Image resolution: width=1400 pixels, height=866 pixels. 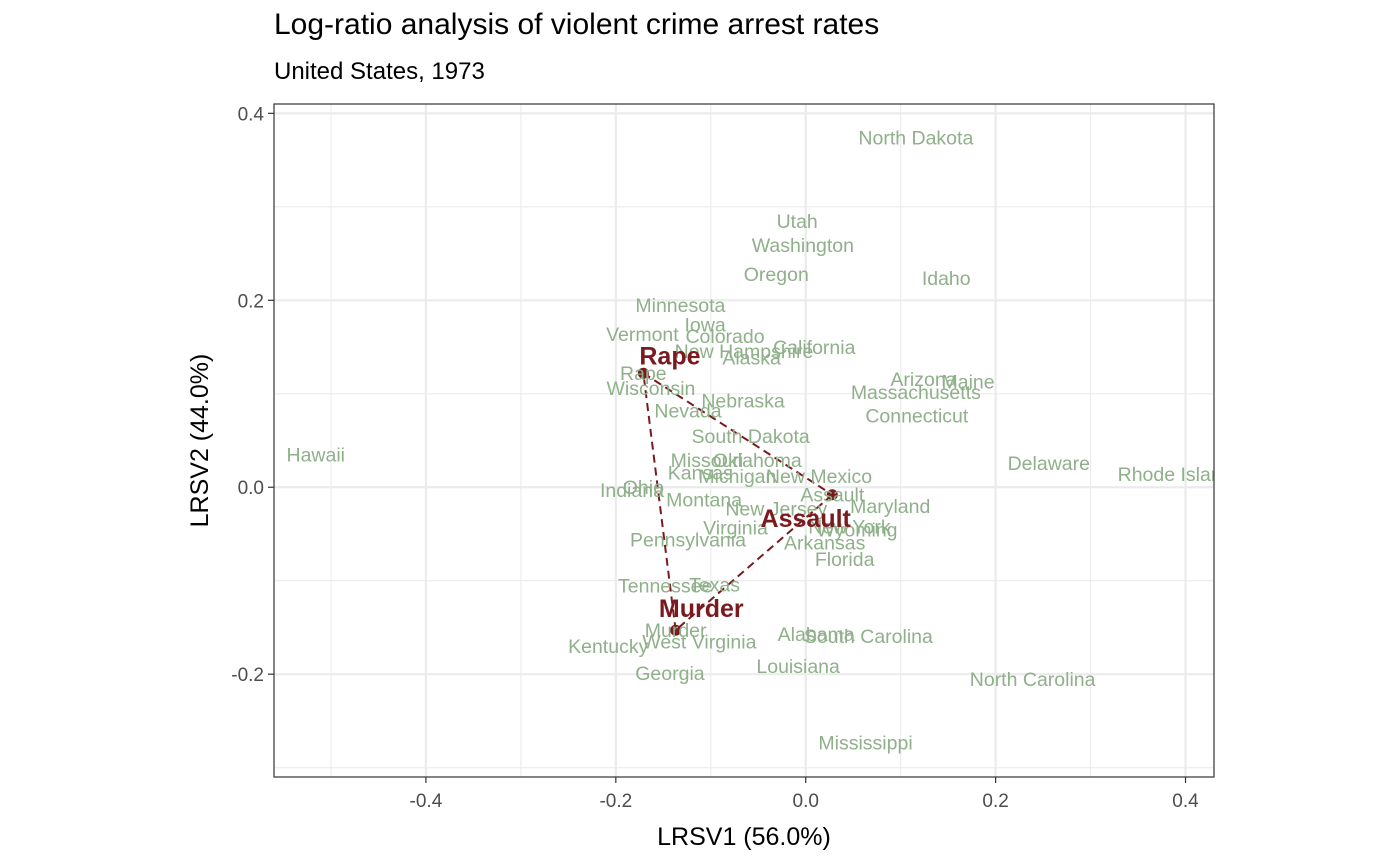 What do you see at coordinates (200, 441) in the screenshot?
I see `y-axis-title: LRSV2 (44.0%)` at bounding box center [200, 441].